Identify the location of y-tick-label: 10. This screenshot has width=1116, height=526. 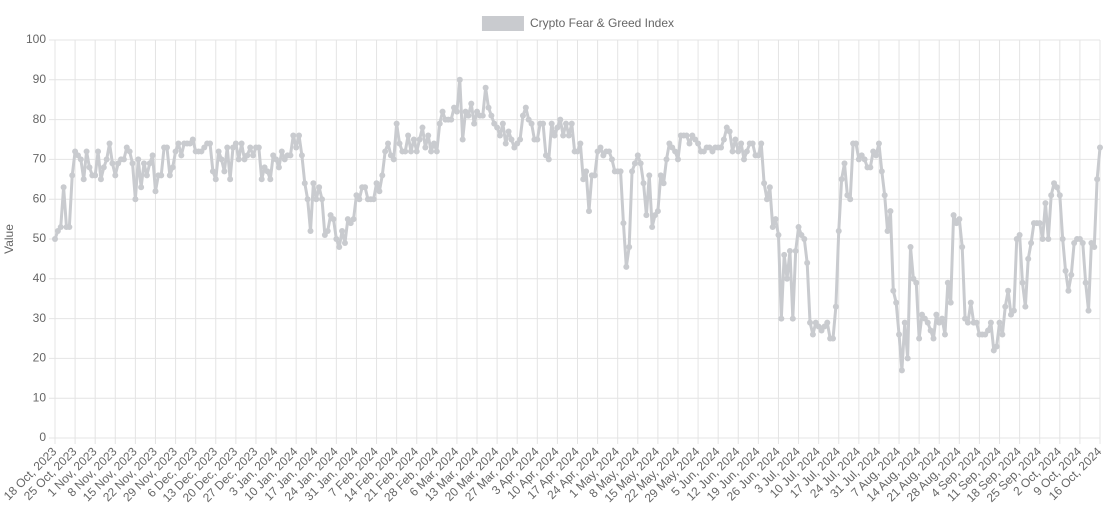
(40, 397).